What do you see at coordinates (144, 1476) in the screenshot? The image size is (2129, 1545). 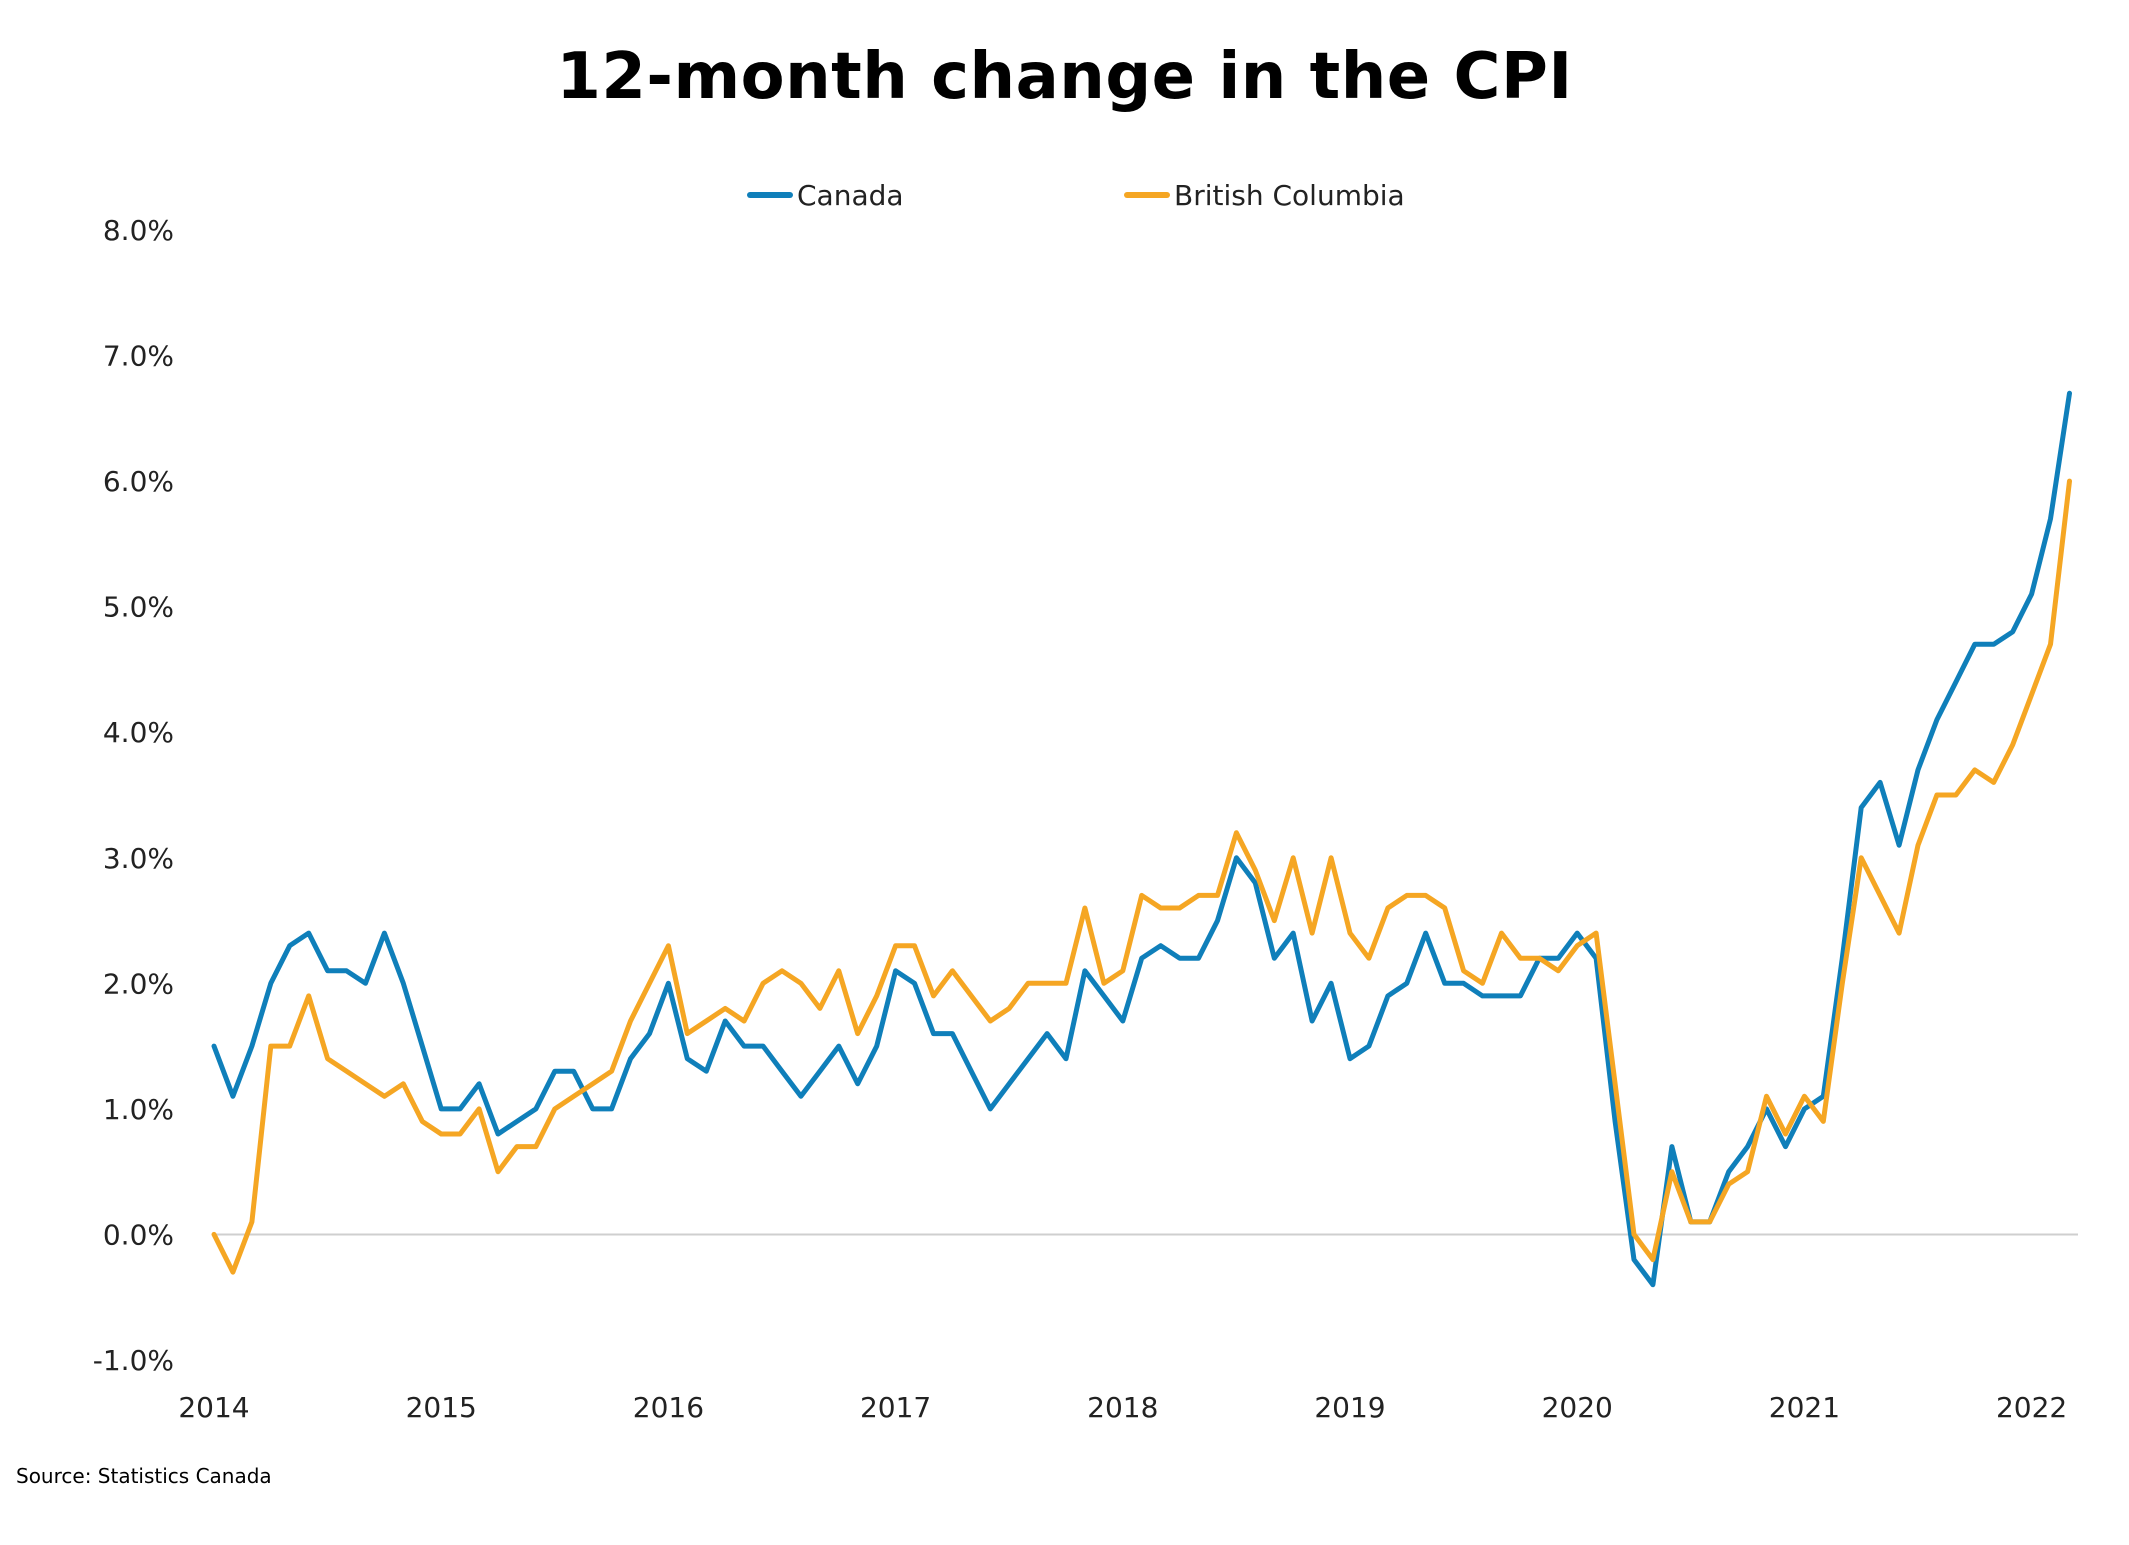 I see `source-note: Source: Statistics Canada` at bounding box center [144, 1476].